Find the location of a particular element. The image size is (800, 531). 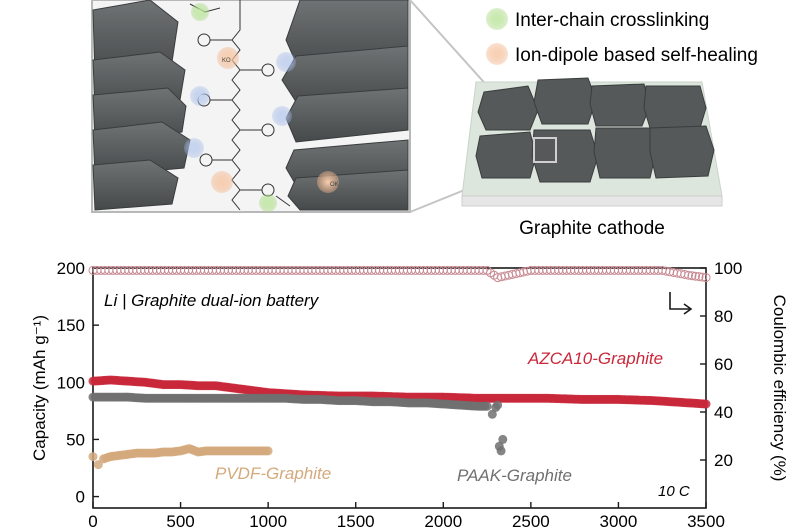

chem-label-ko: KO is located at coordinates (226, 61).